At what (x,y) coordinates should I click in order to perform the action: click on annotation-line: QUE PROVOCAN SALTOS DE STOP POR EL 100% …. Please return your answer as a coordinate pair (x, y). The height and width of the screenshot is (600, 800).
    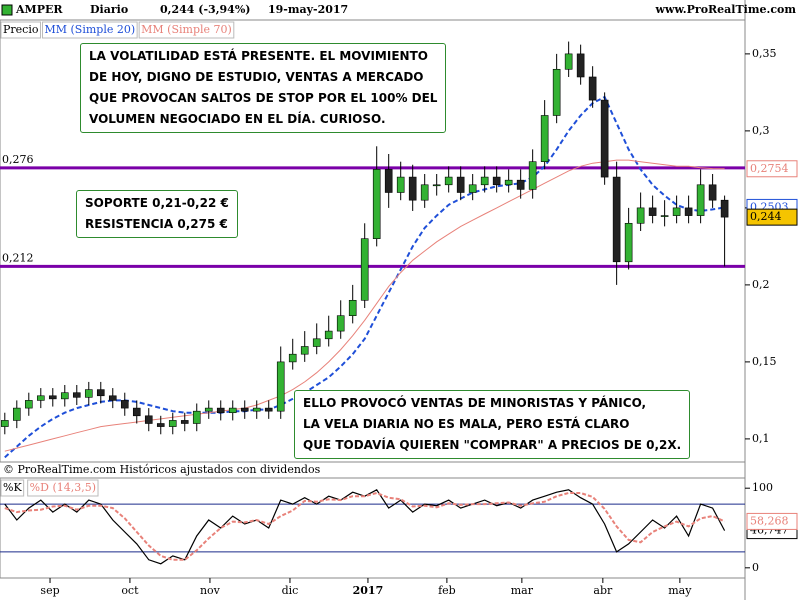
    Looking at the image, I should click on (263, 98).